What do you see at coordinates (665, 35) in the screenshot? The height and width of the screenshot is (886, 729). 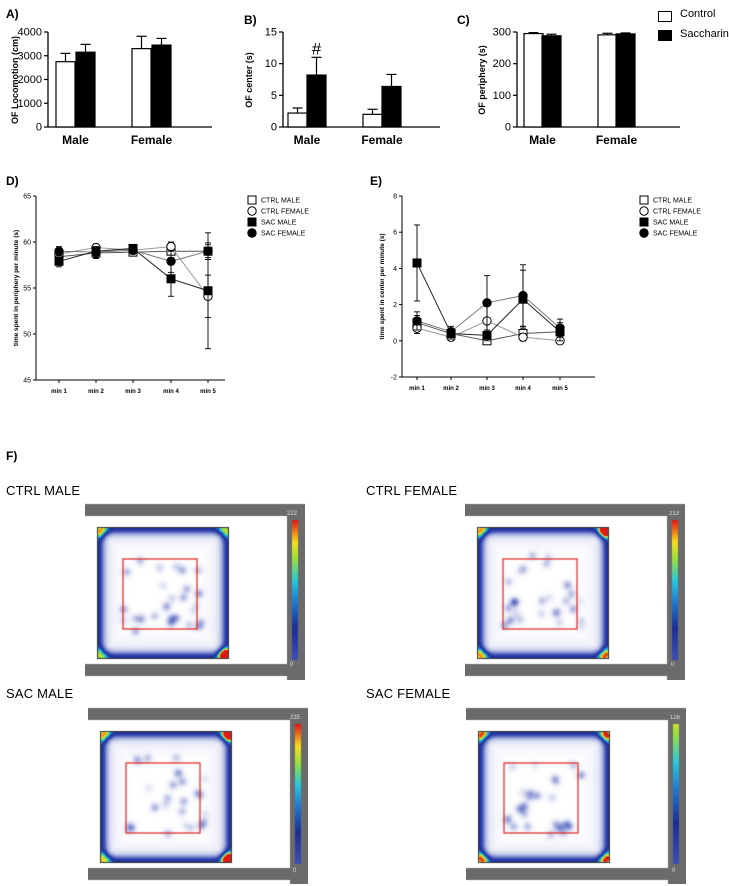 I see `legend-saccharin-swatch` at bounding box center [665, 35].